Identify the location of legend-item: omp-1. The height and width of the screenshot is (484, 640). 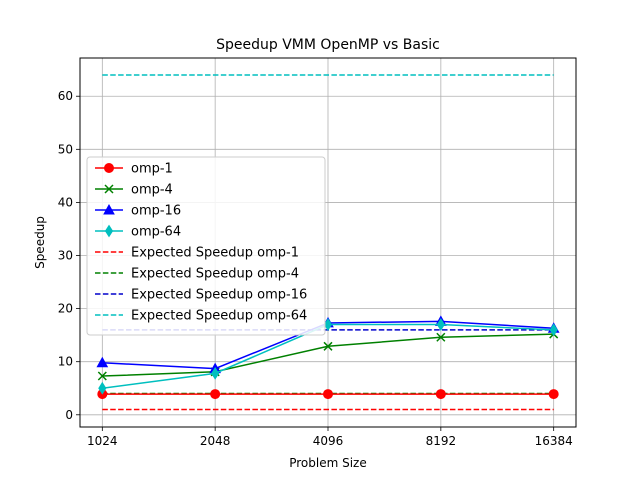
(134, 169).